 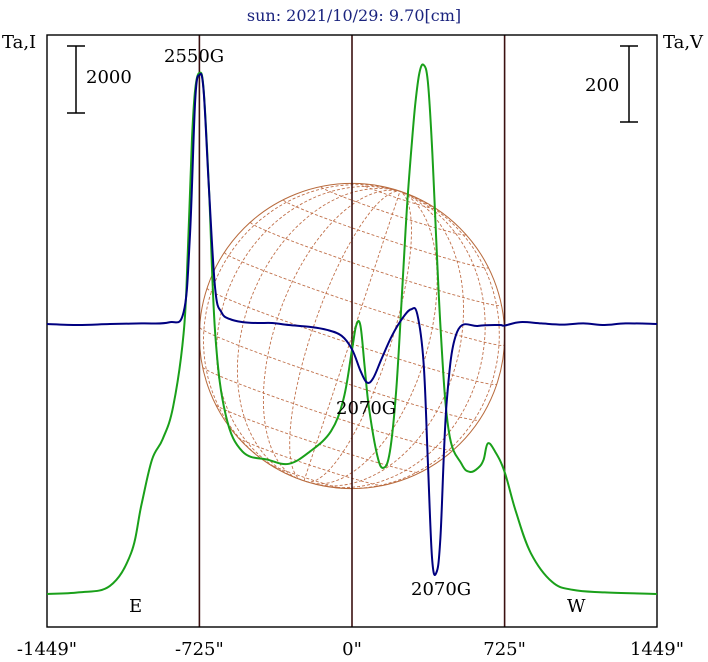 I want to click on x-tick-label: 725", so click(x=504, y=649).